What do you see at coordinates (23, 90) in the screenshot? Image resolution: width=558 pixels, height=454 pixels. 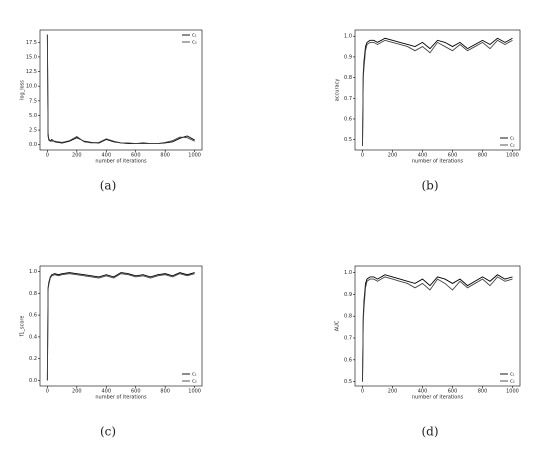 I see `y-axis-label: log_loss` at bounding box center [23, 90].